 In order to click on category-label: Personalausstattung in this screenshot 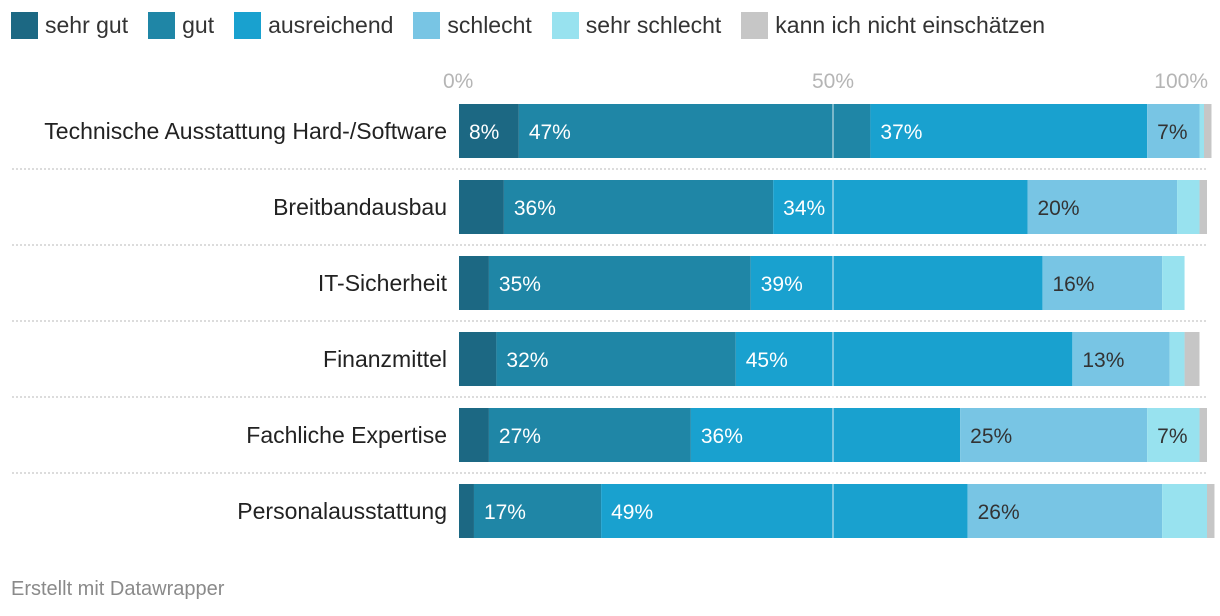, I will do `click(342, 511)`.